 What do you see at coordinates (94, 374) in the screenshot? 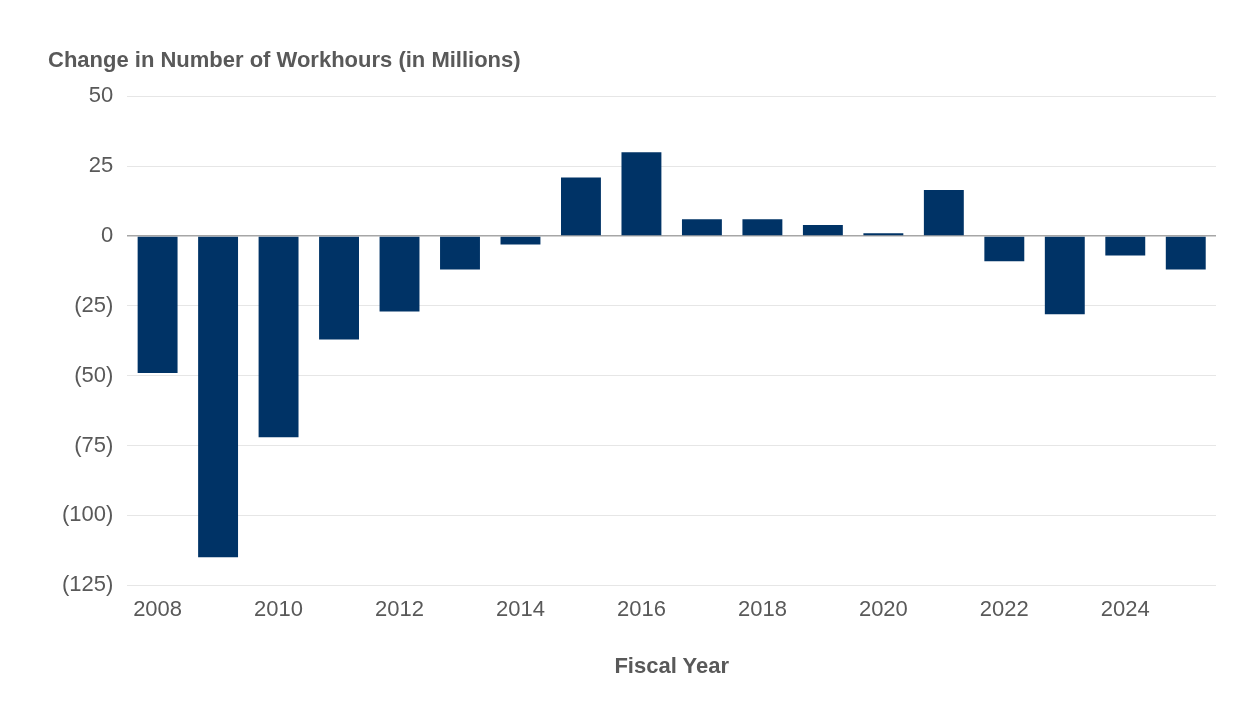
I see `y-tick-label: (50)` at bounding box center [94, 374].